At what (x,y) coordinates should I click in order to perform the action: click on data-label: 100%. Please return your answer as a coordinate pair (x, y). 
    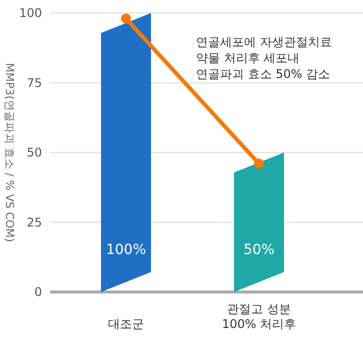
    Looking at the image, I should click on (126, 250).